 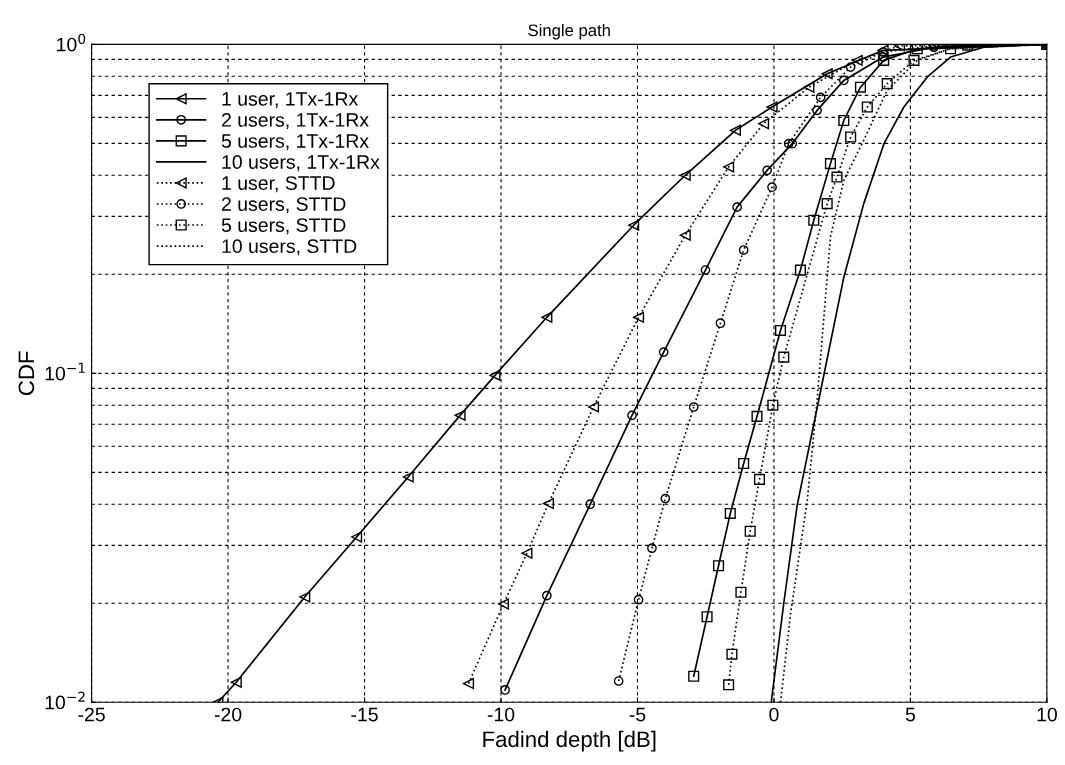 What do you see at coordinates (91, 714) in the screenshot?
I see `x-tick-label: -25` at bounding box center [91, 714].